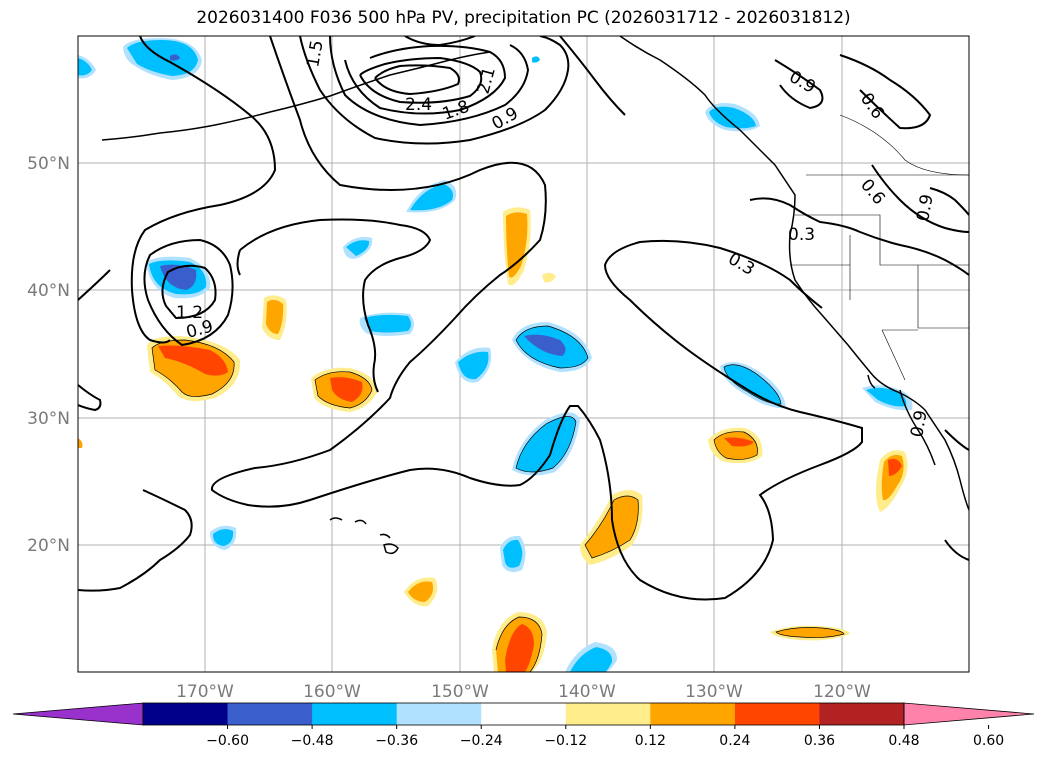  I want to click on colorbar-tick-label: 0.24, so click(734, 741).